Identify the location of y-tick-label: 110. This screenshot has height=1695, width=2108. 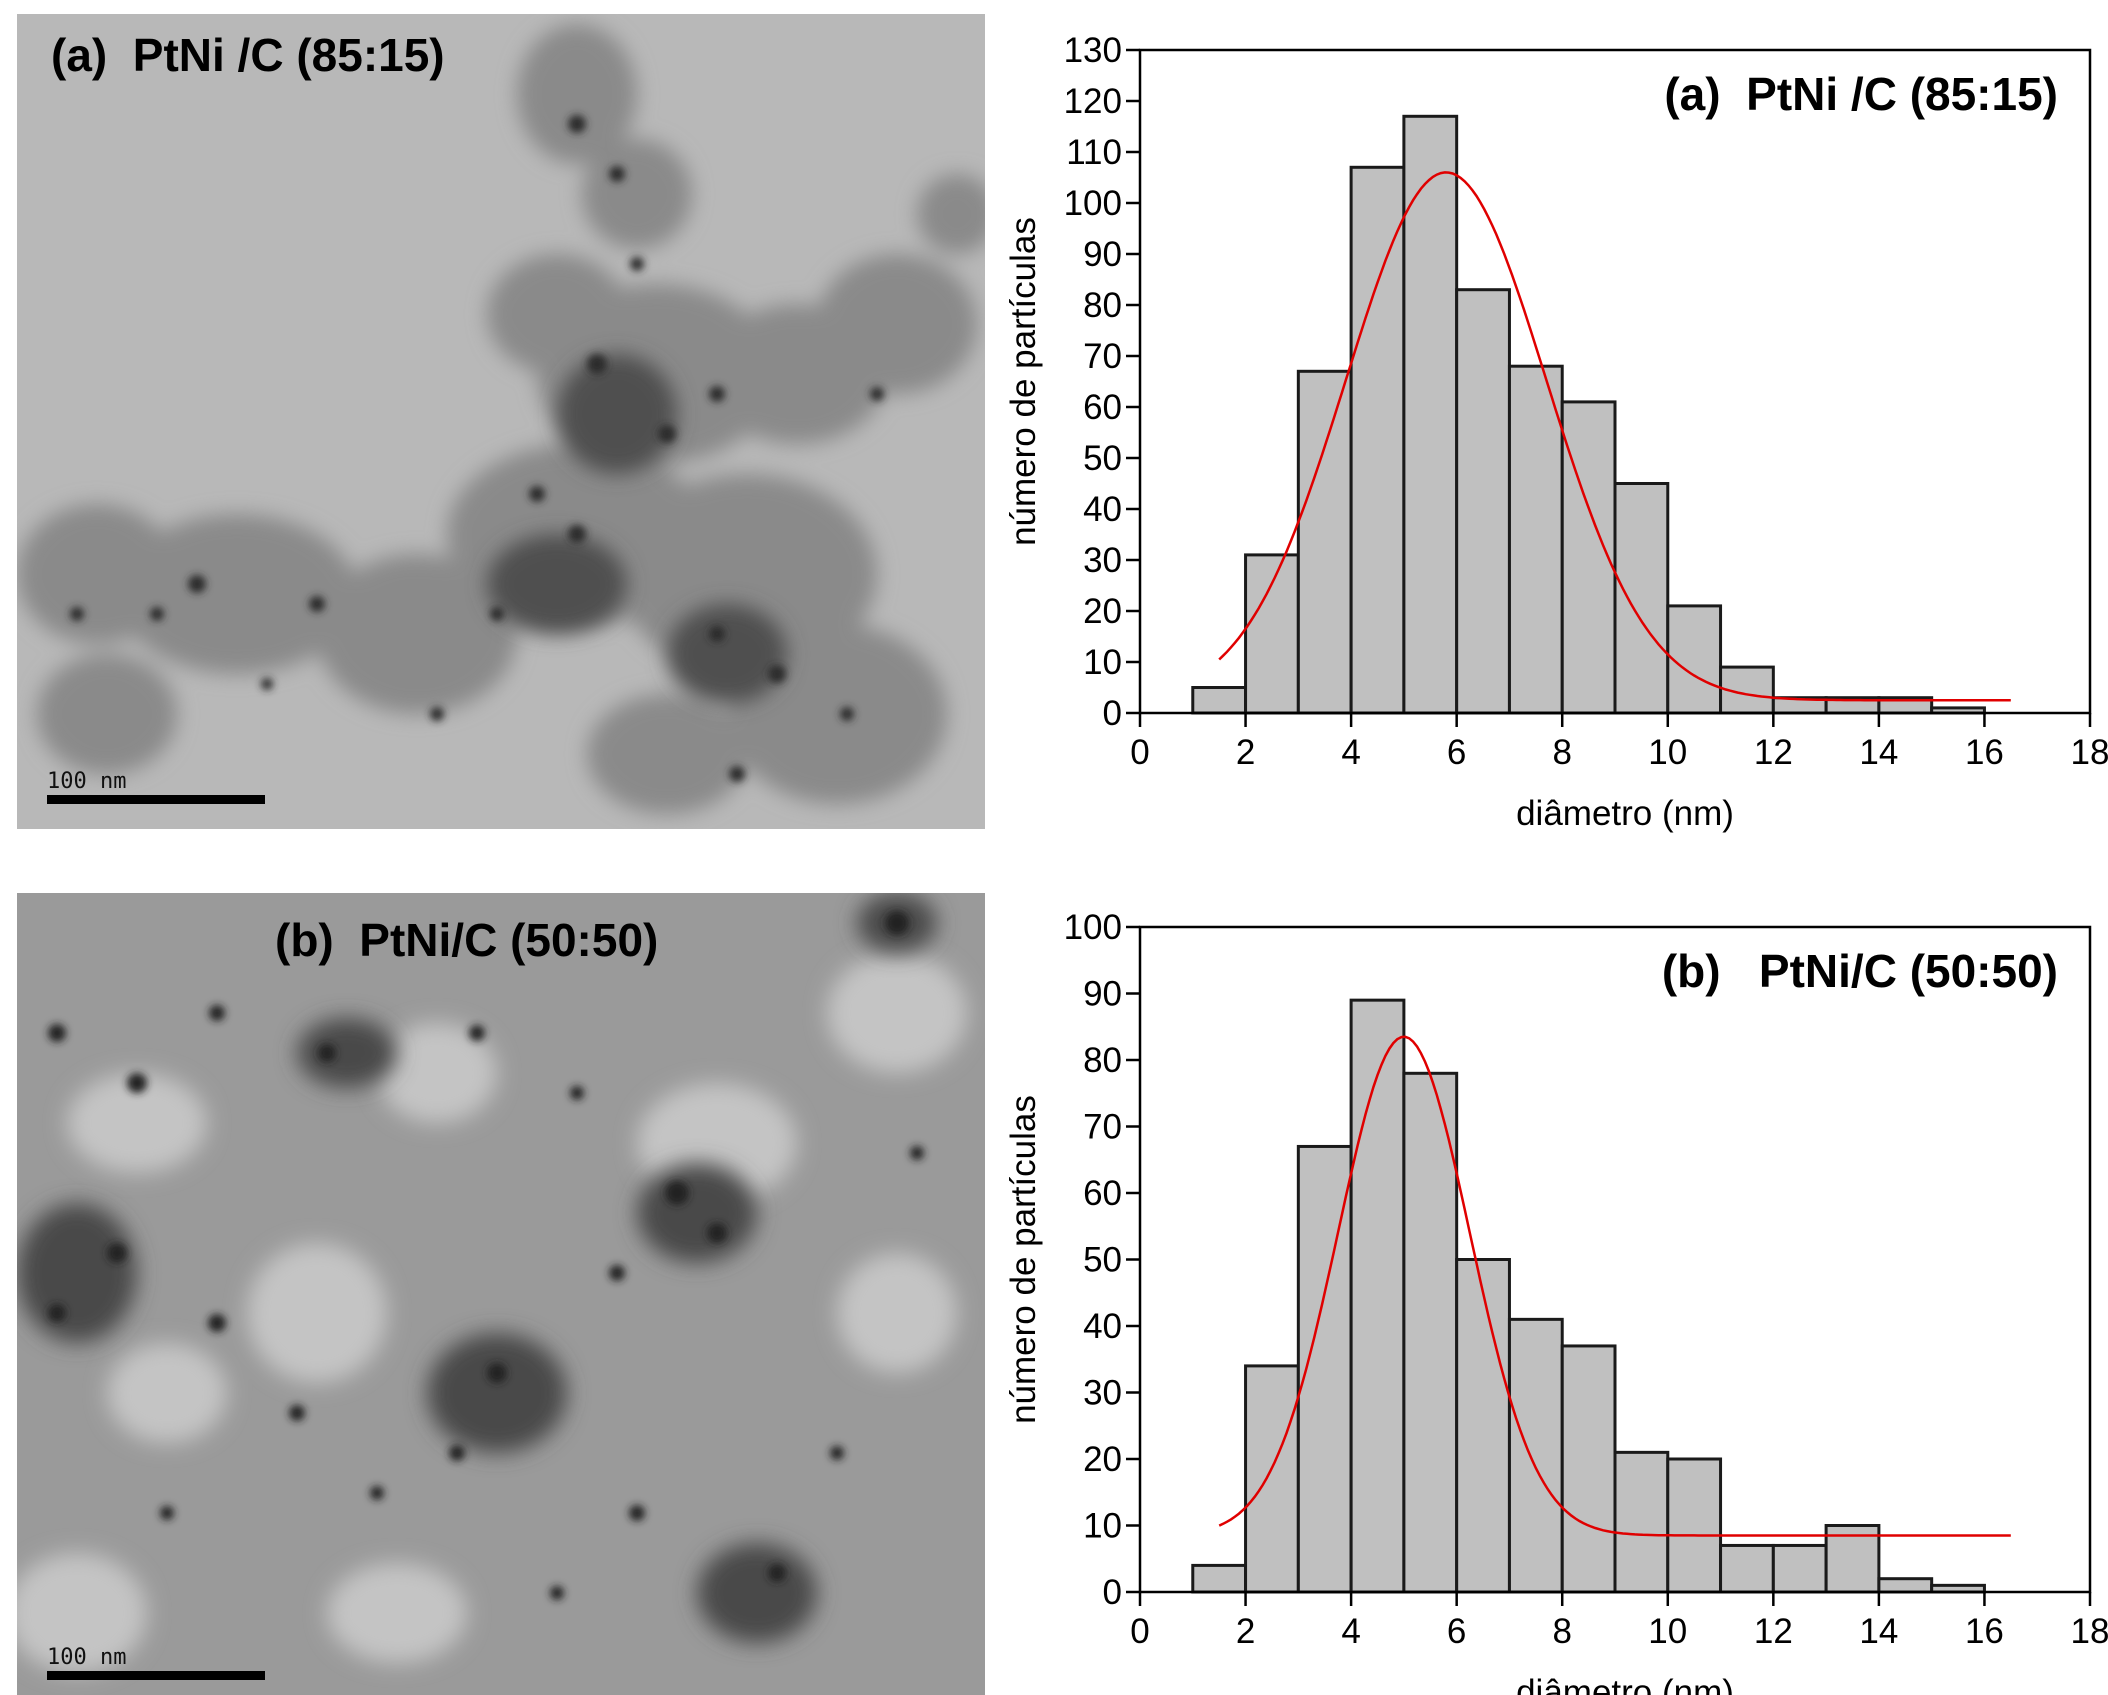
(1094, 152).